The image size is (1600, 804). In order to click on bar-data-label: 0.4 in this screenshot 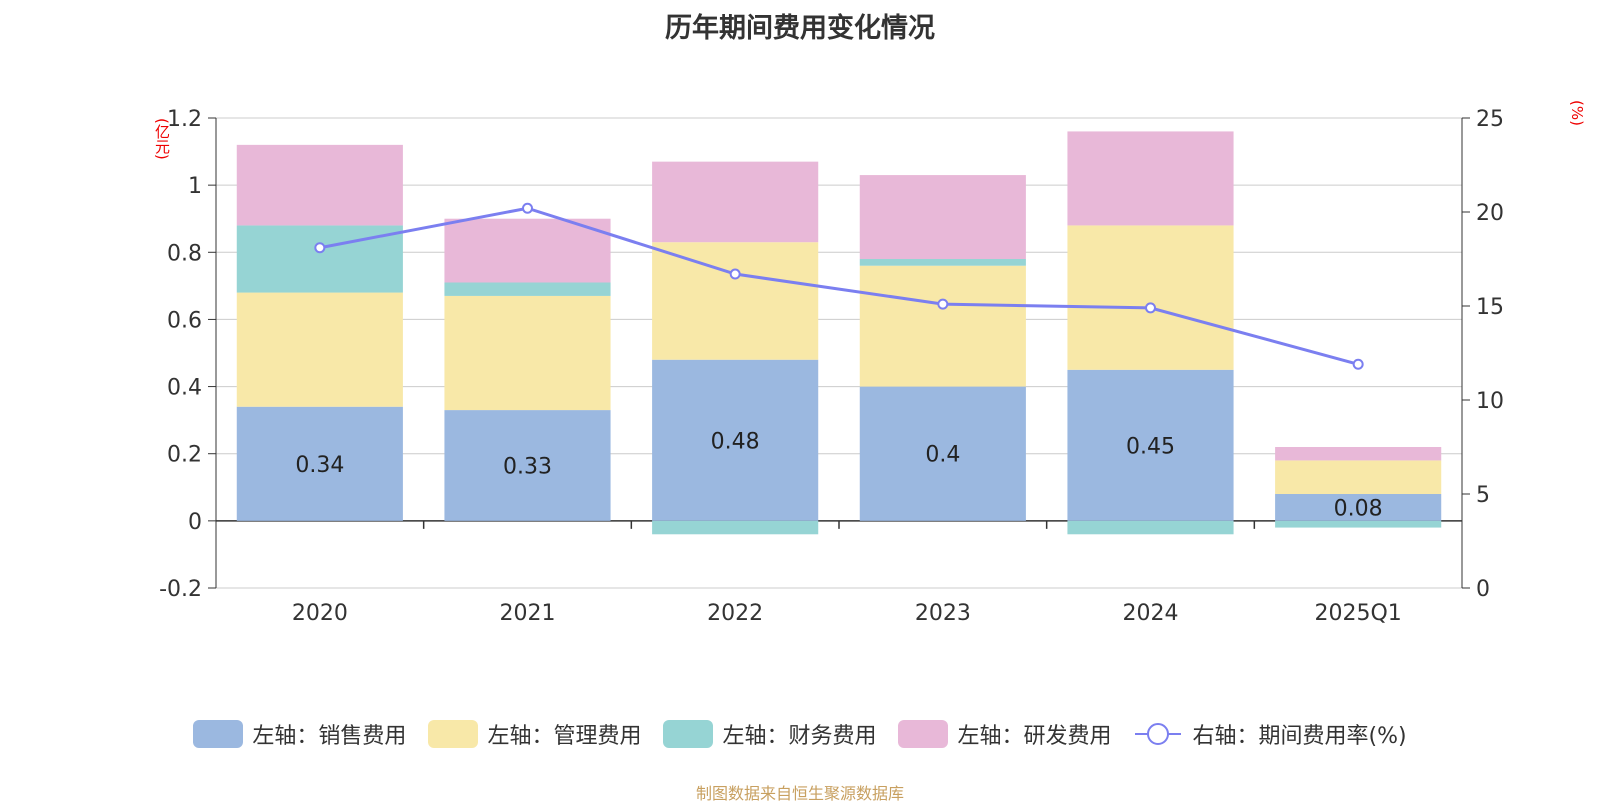, I will do `click(942, 455)`.